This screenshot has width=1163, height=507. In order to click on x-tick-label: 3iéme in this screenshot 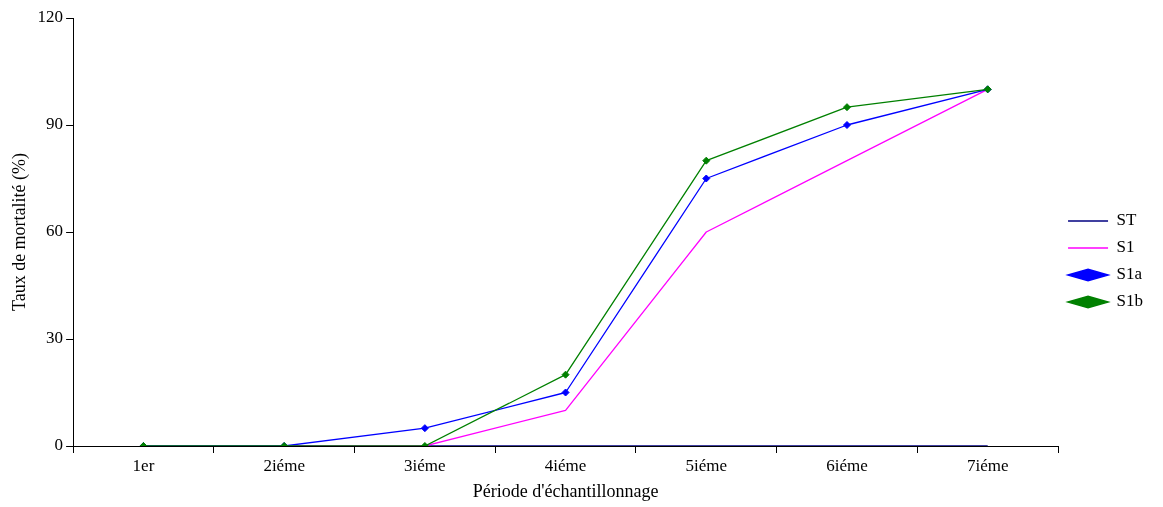, I will do `click(425, 465)`.